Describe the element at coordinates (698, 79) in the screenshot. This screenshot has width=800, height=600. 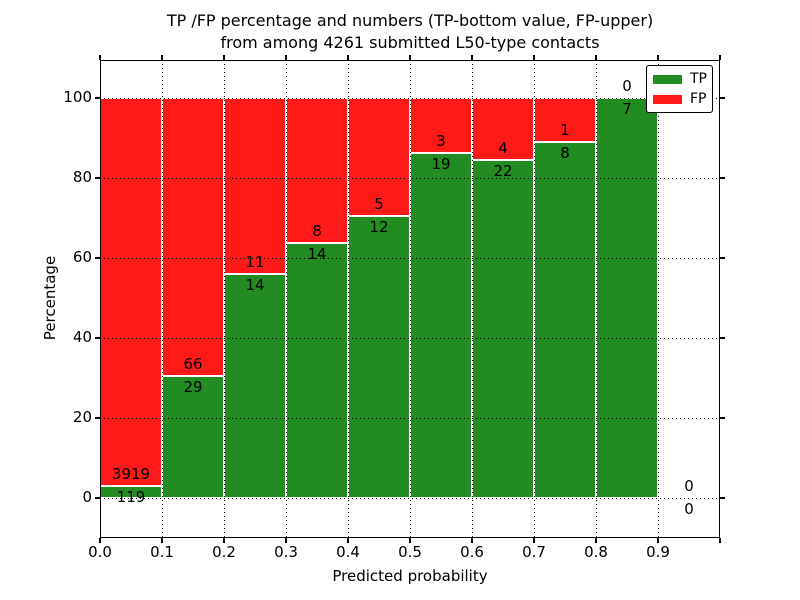
I see `legend-label-tp: TP` at that location.